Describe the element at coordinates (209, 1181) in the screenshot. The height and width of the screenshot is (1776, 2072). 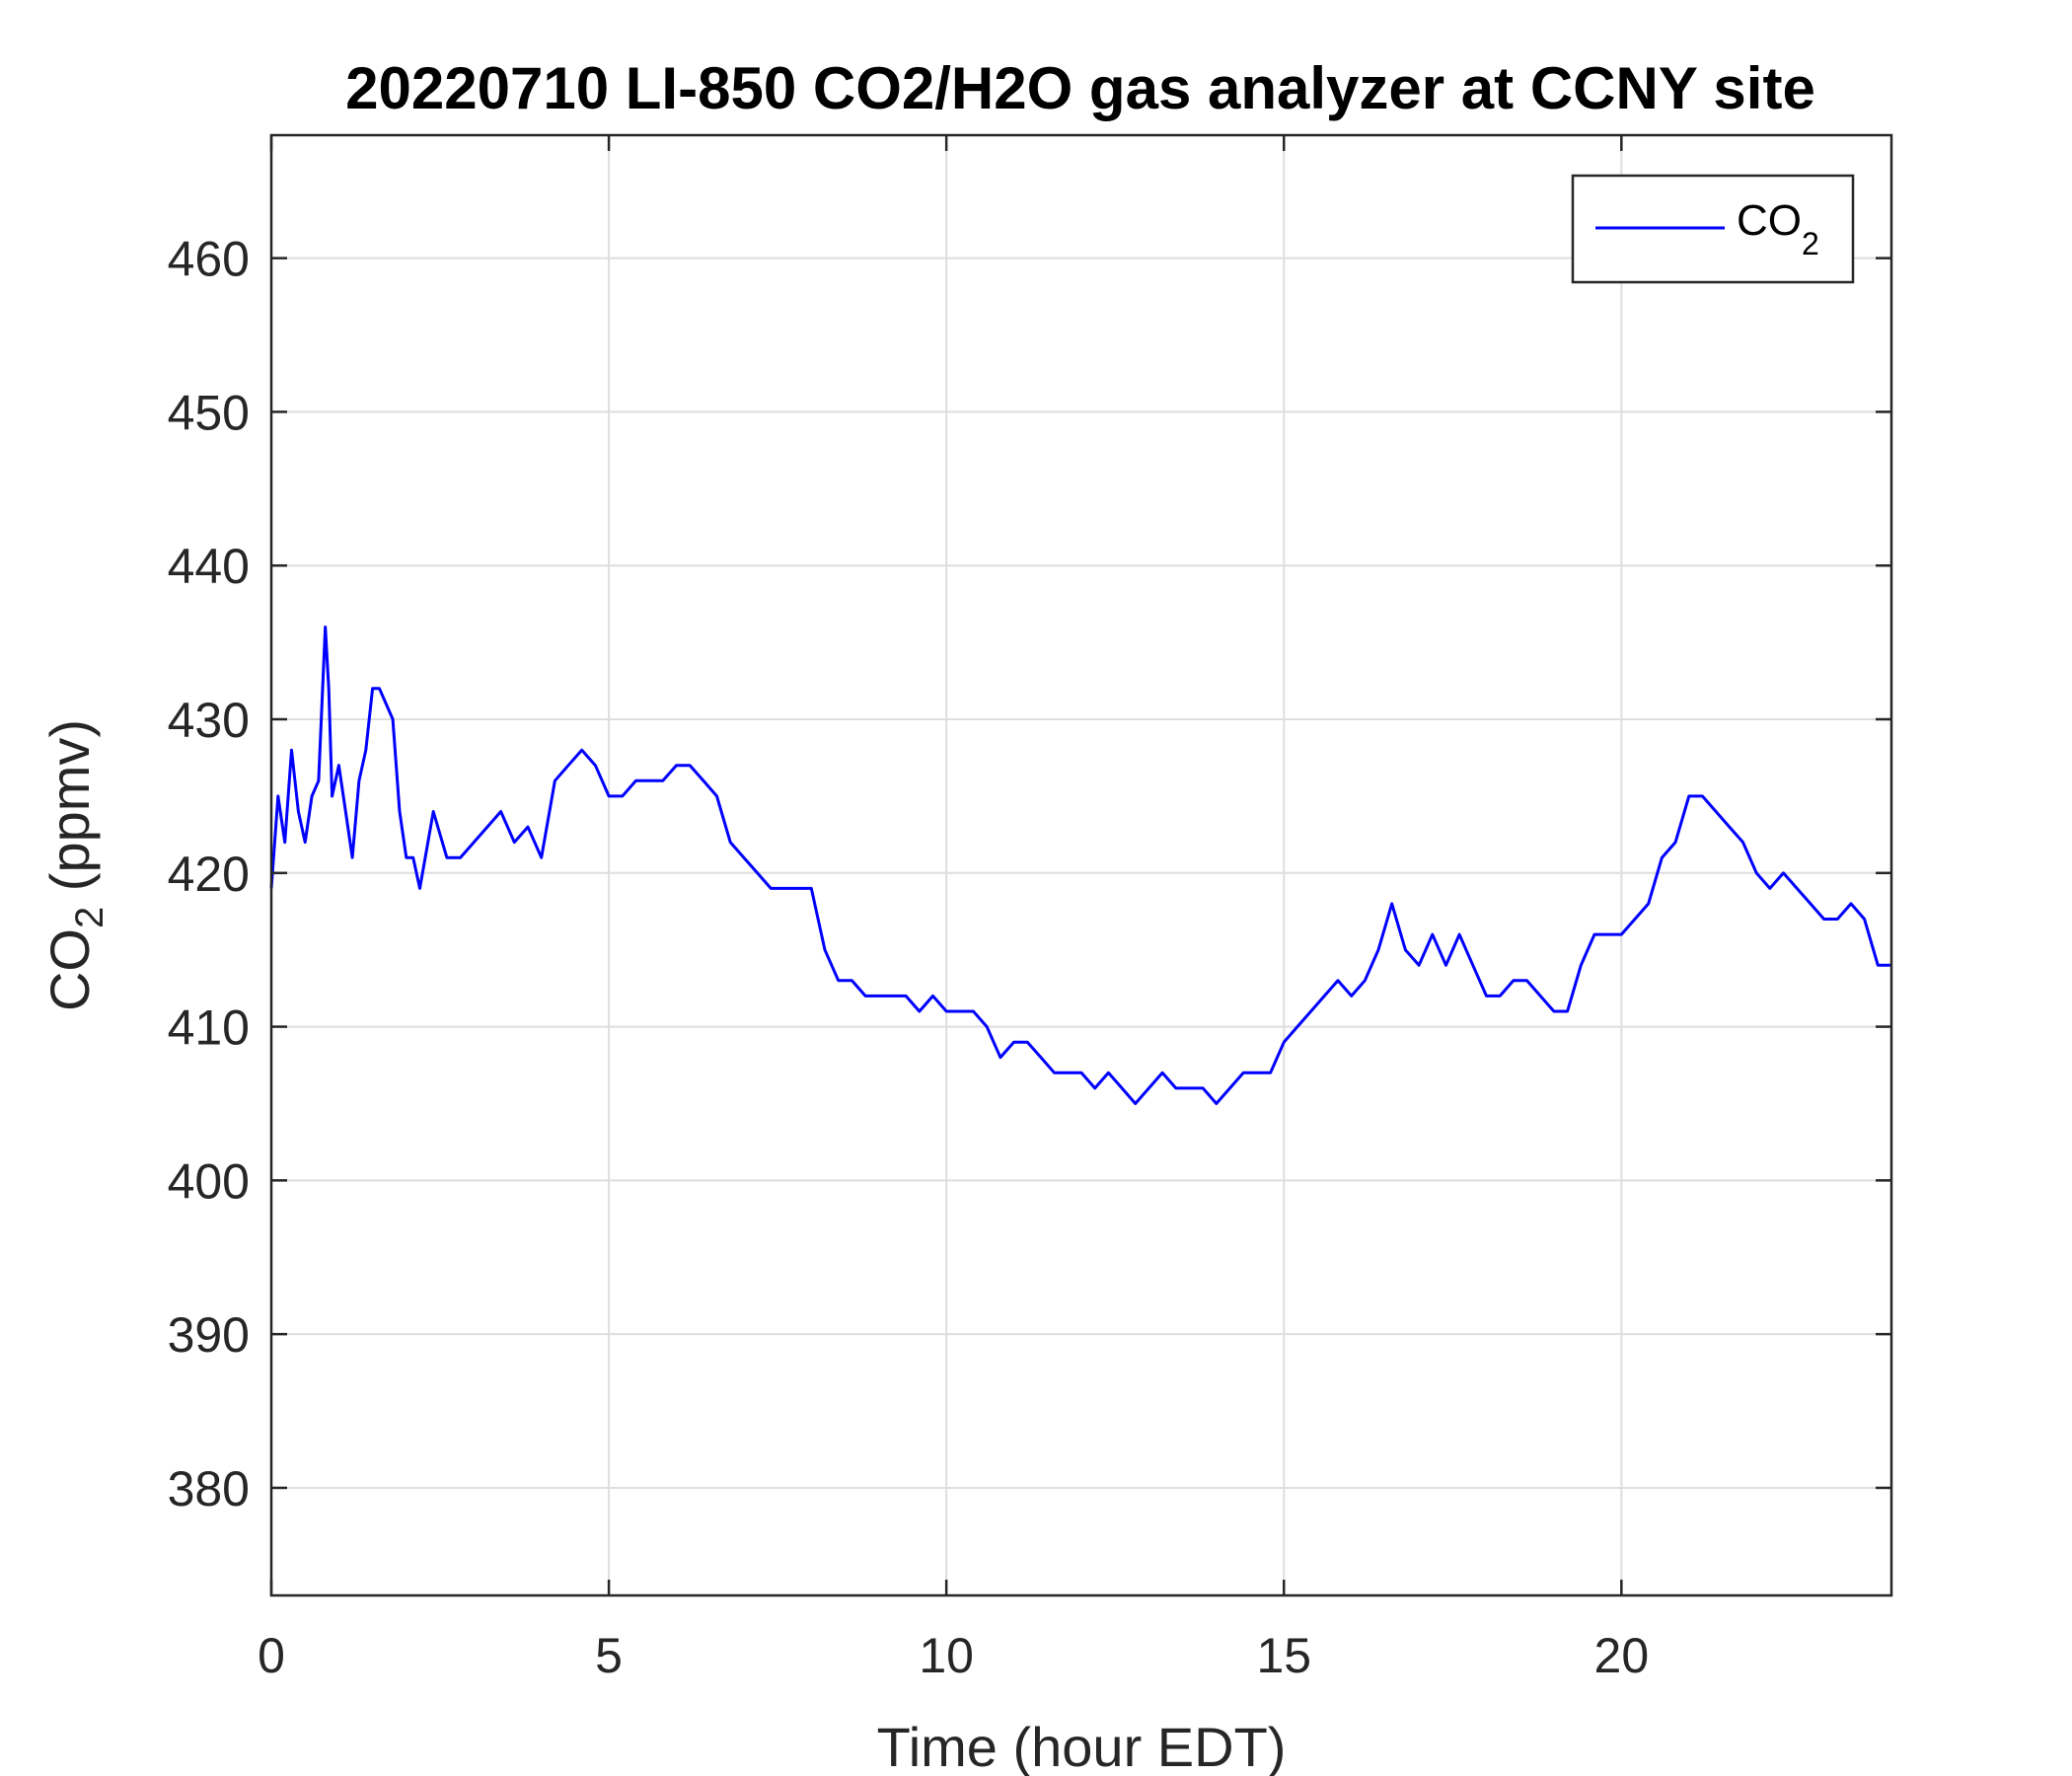
I see `y-tick-label: 400` at that location.